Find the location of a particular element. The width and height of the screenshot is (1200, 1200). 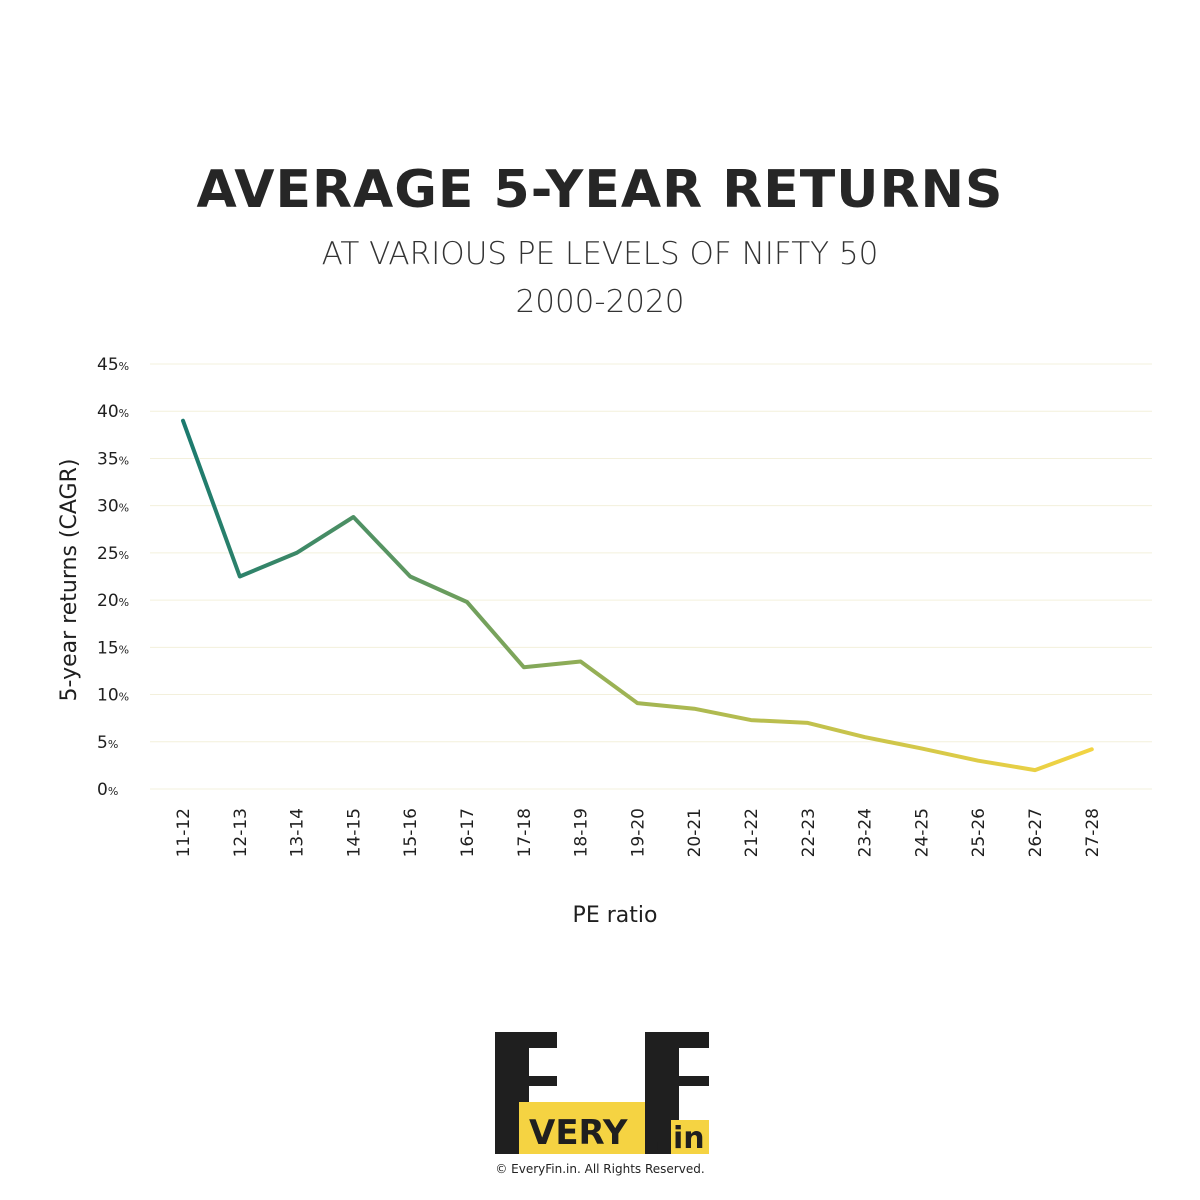

x-tick-label: 20-21 is located at coordinates (695, 832).